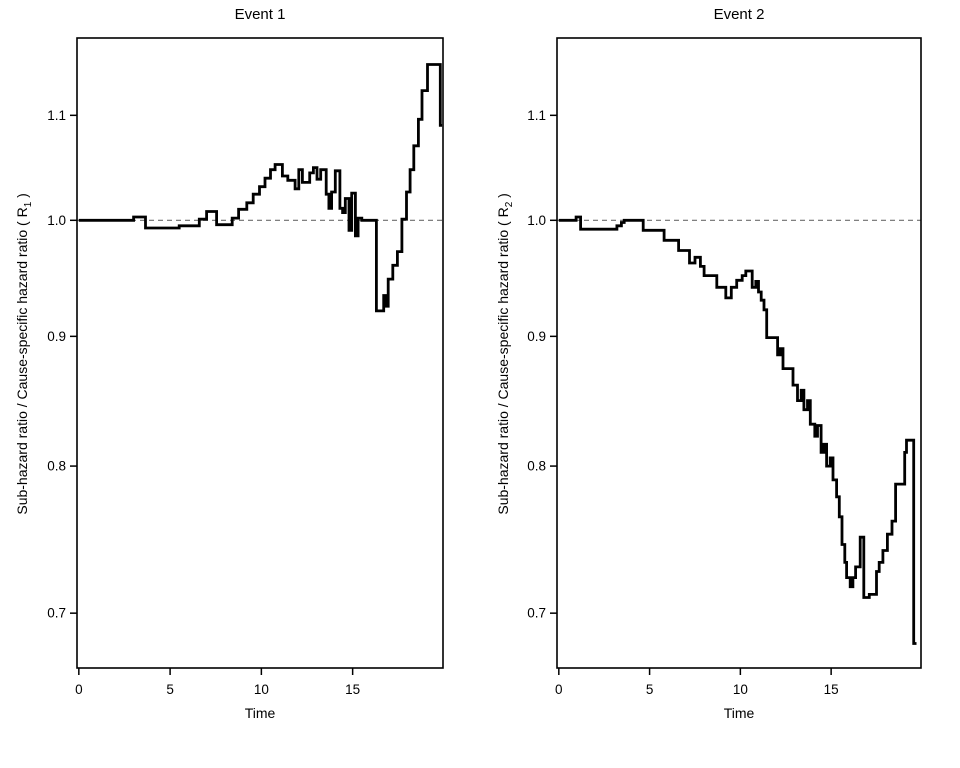 Image resolution: width=960 pixels, height=768 pixels. I want to click on plot-title-event-1: Event 1, so click(260, 14).